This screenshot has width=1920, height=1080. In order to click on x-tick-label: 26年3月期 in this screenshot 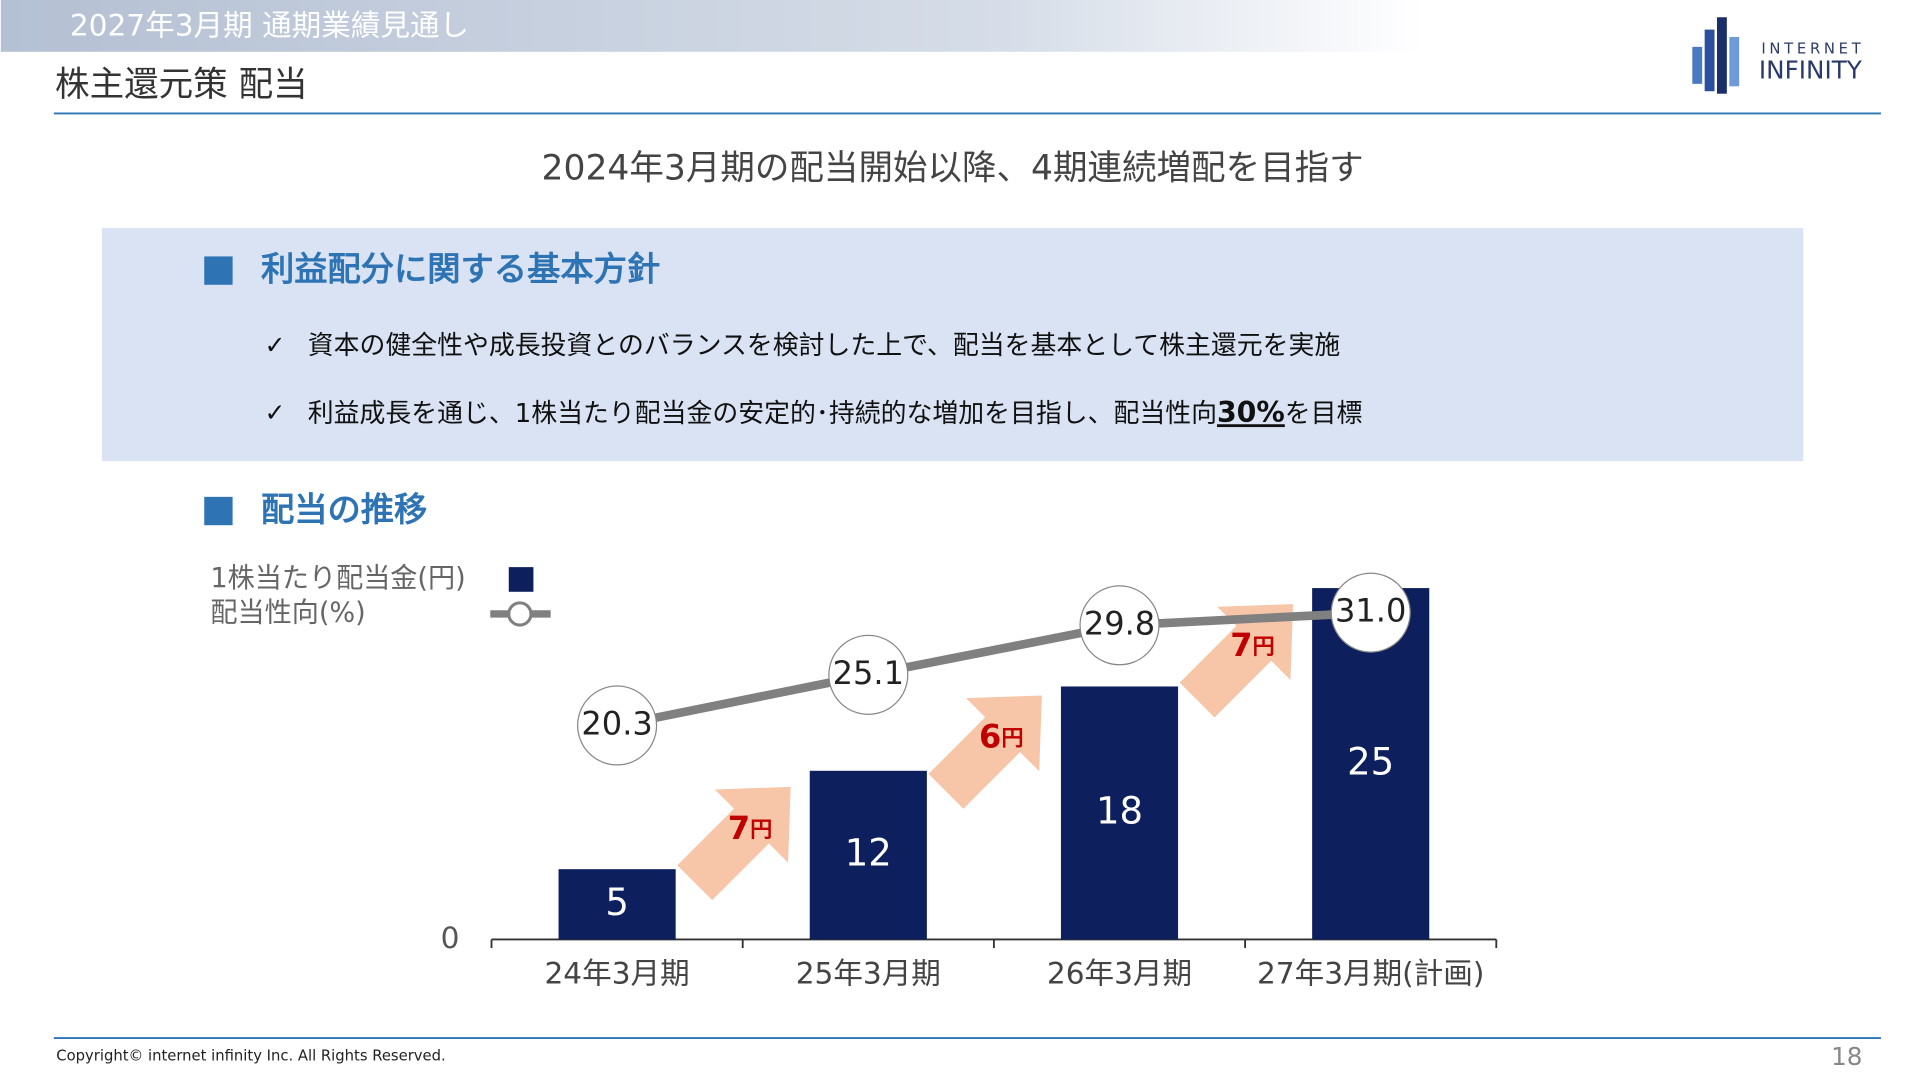, I will do `click(1119, 974)`.